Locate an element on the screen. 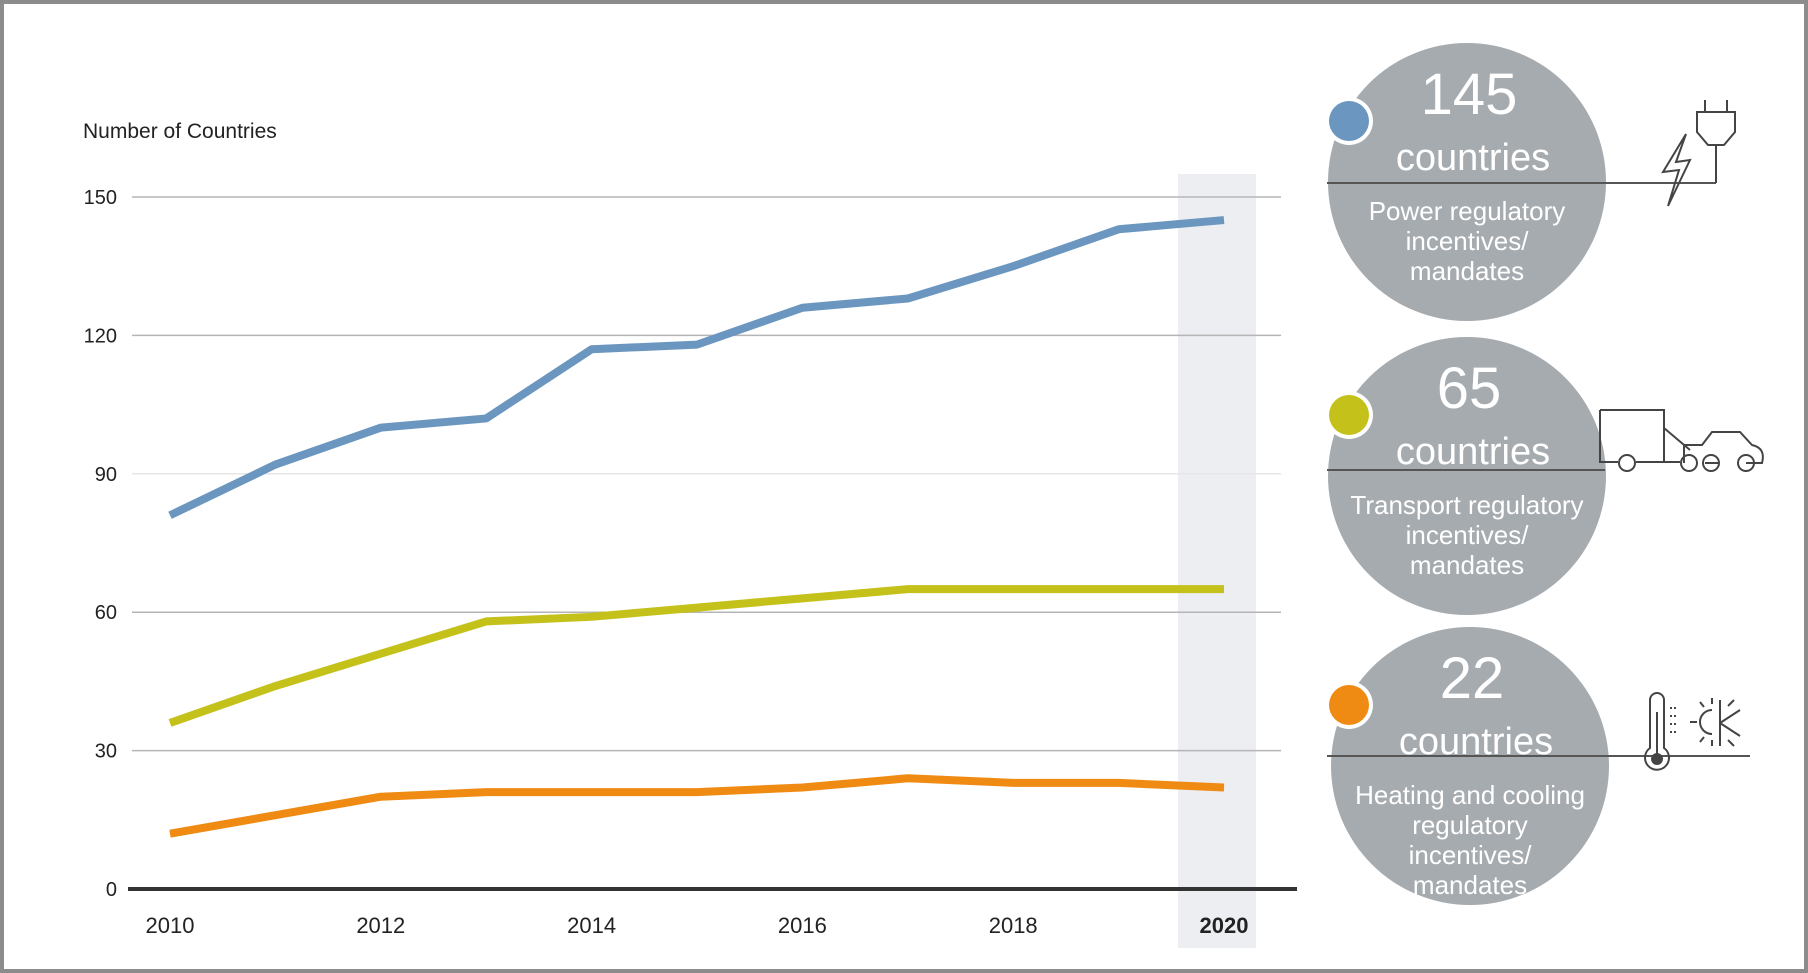  x-tick-label: 2020 is located at coordinates (1224, 925).